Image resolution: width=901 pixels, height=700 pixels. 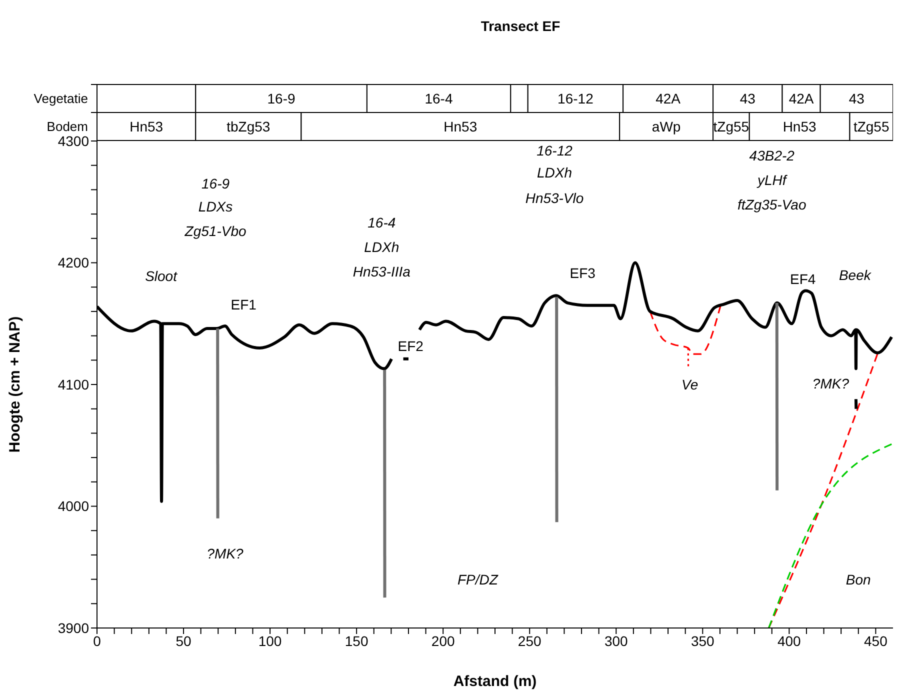 What do you see at coordinates (74, 384) in the screenshot?
I see `y-tick-label: 4100` at bounding box center [74, 384].